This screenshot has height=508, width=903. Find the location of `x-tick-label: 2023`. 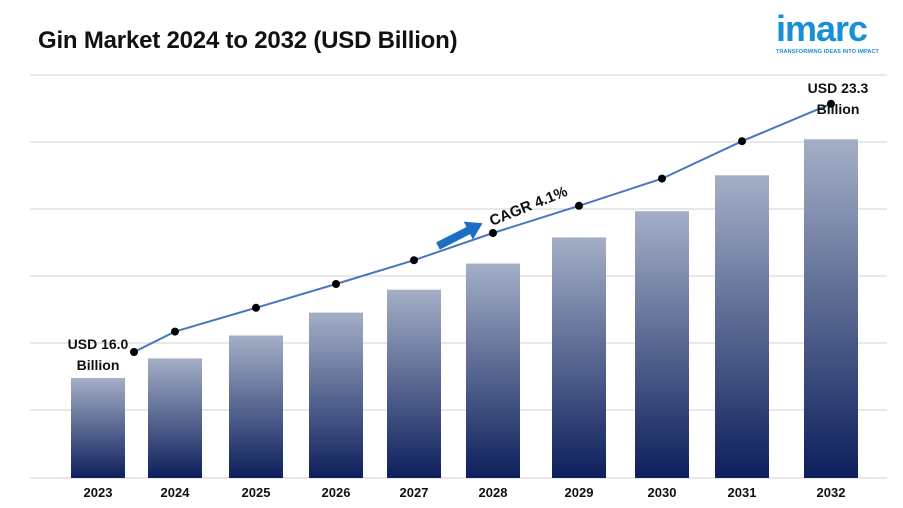

x-tick-label: 2023 is located at coordinates (98, 492).